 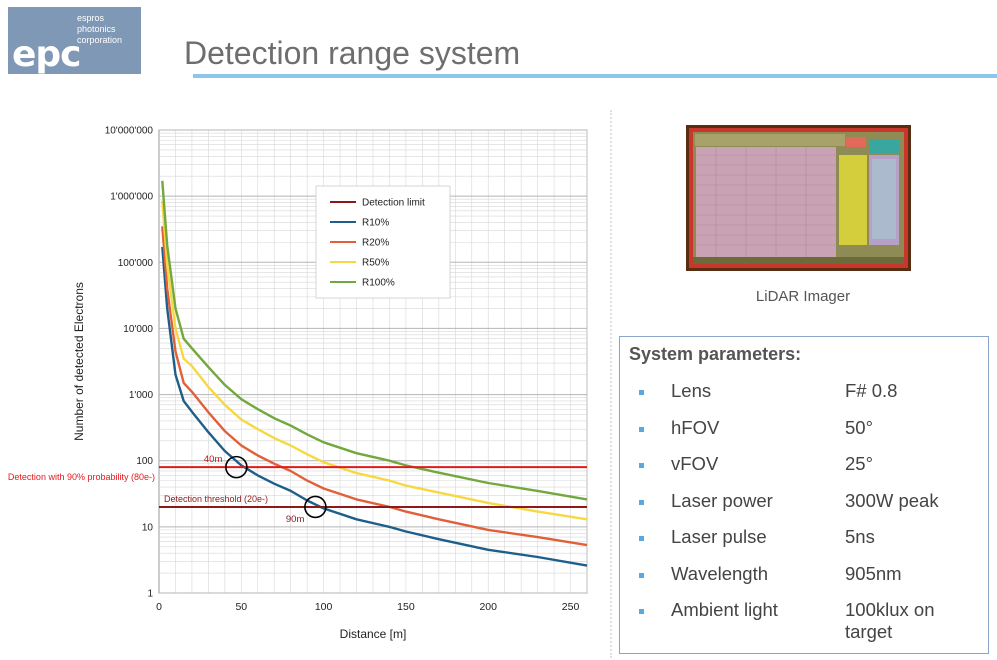 What do you see at coordinates (859, 463) in the screenshot?
I see `parameter-value: 25°` at bounding box center [859, 463].